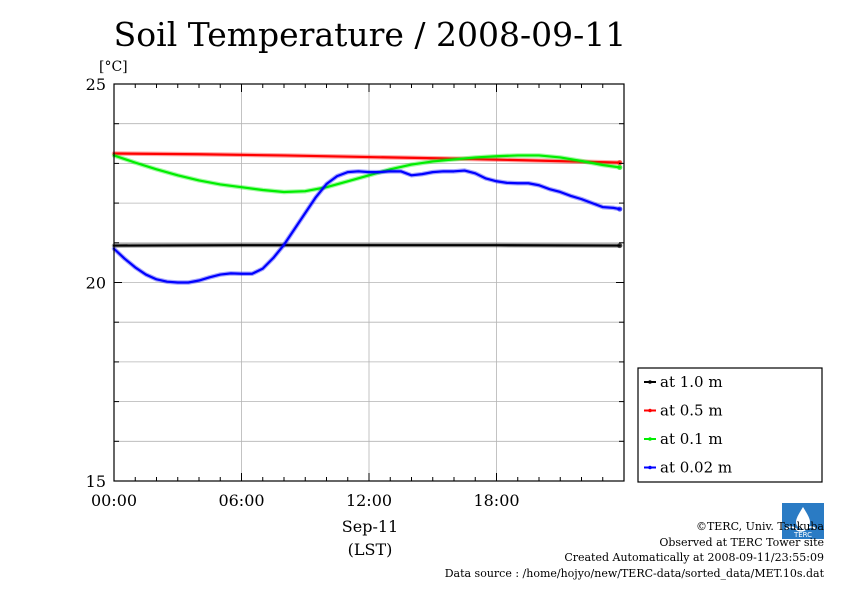  What do you see at coordinates (370, 526) in the screenshot?
I see `x-axis-date-label: Sep-11` at bounding box center [370, 526].